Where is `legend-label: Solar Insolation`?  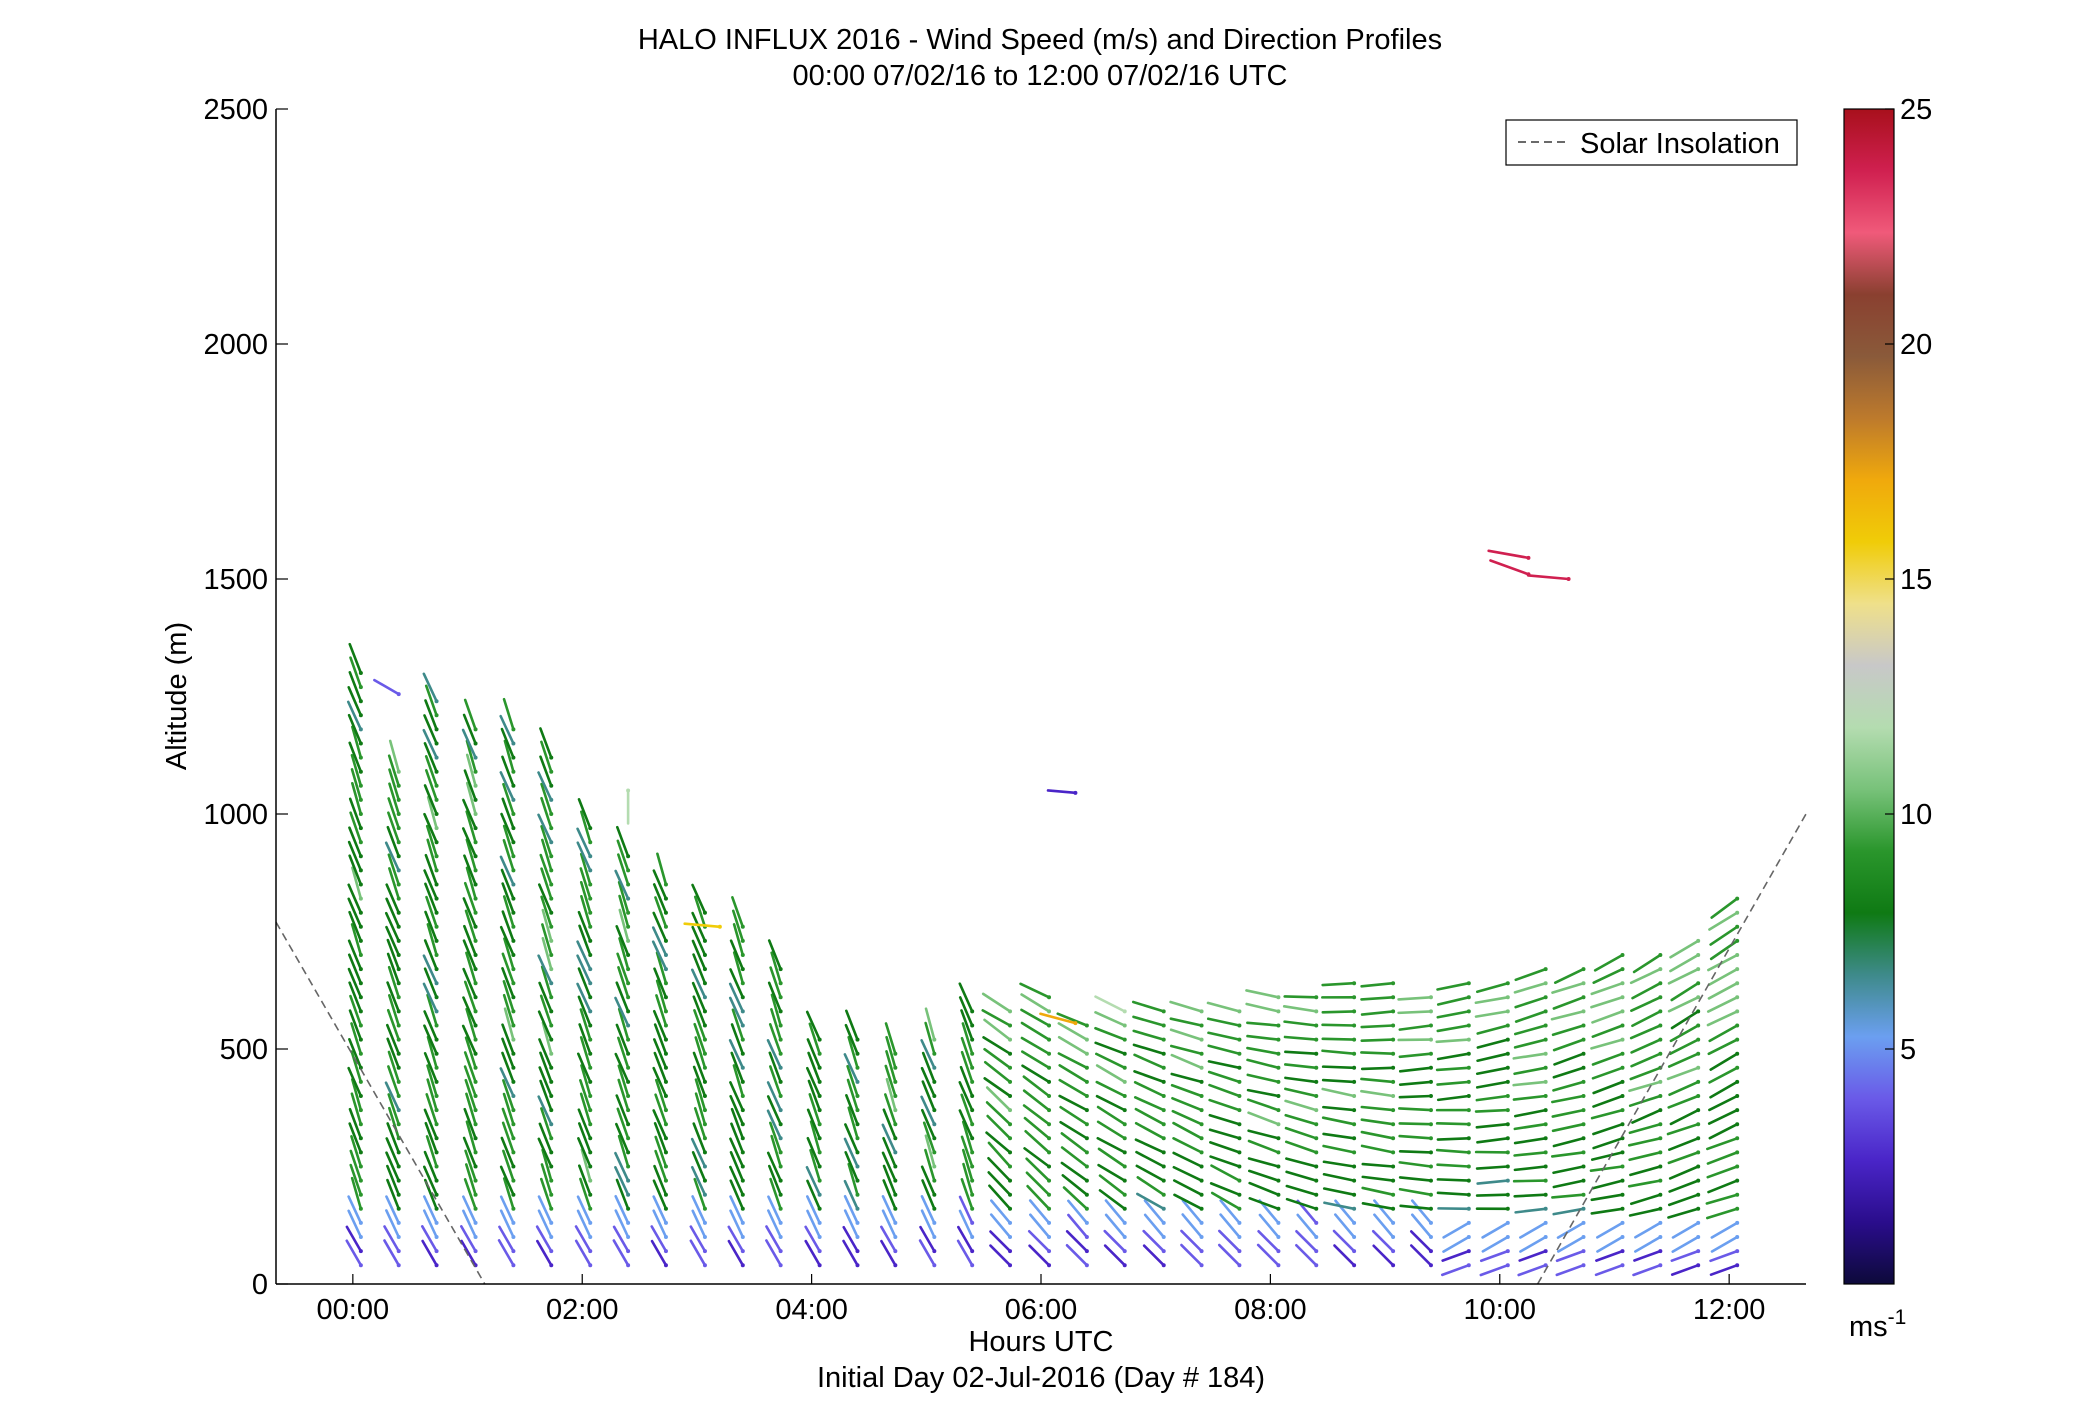
legend-label: Solar Insolation is located at coordinates (1680, 144).